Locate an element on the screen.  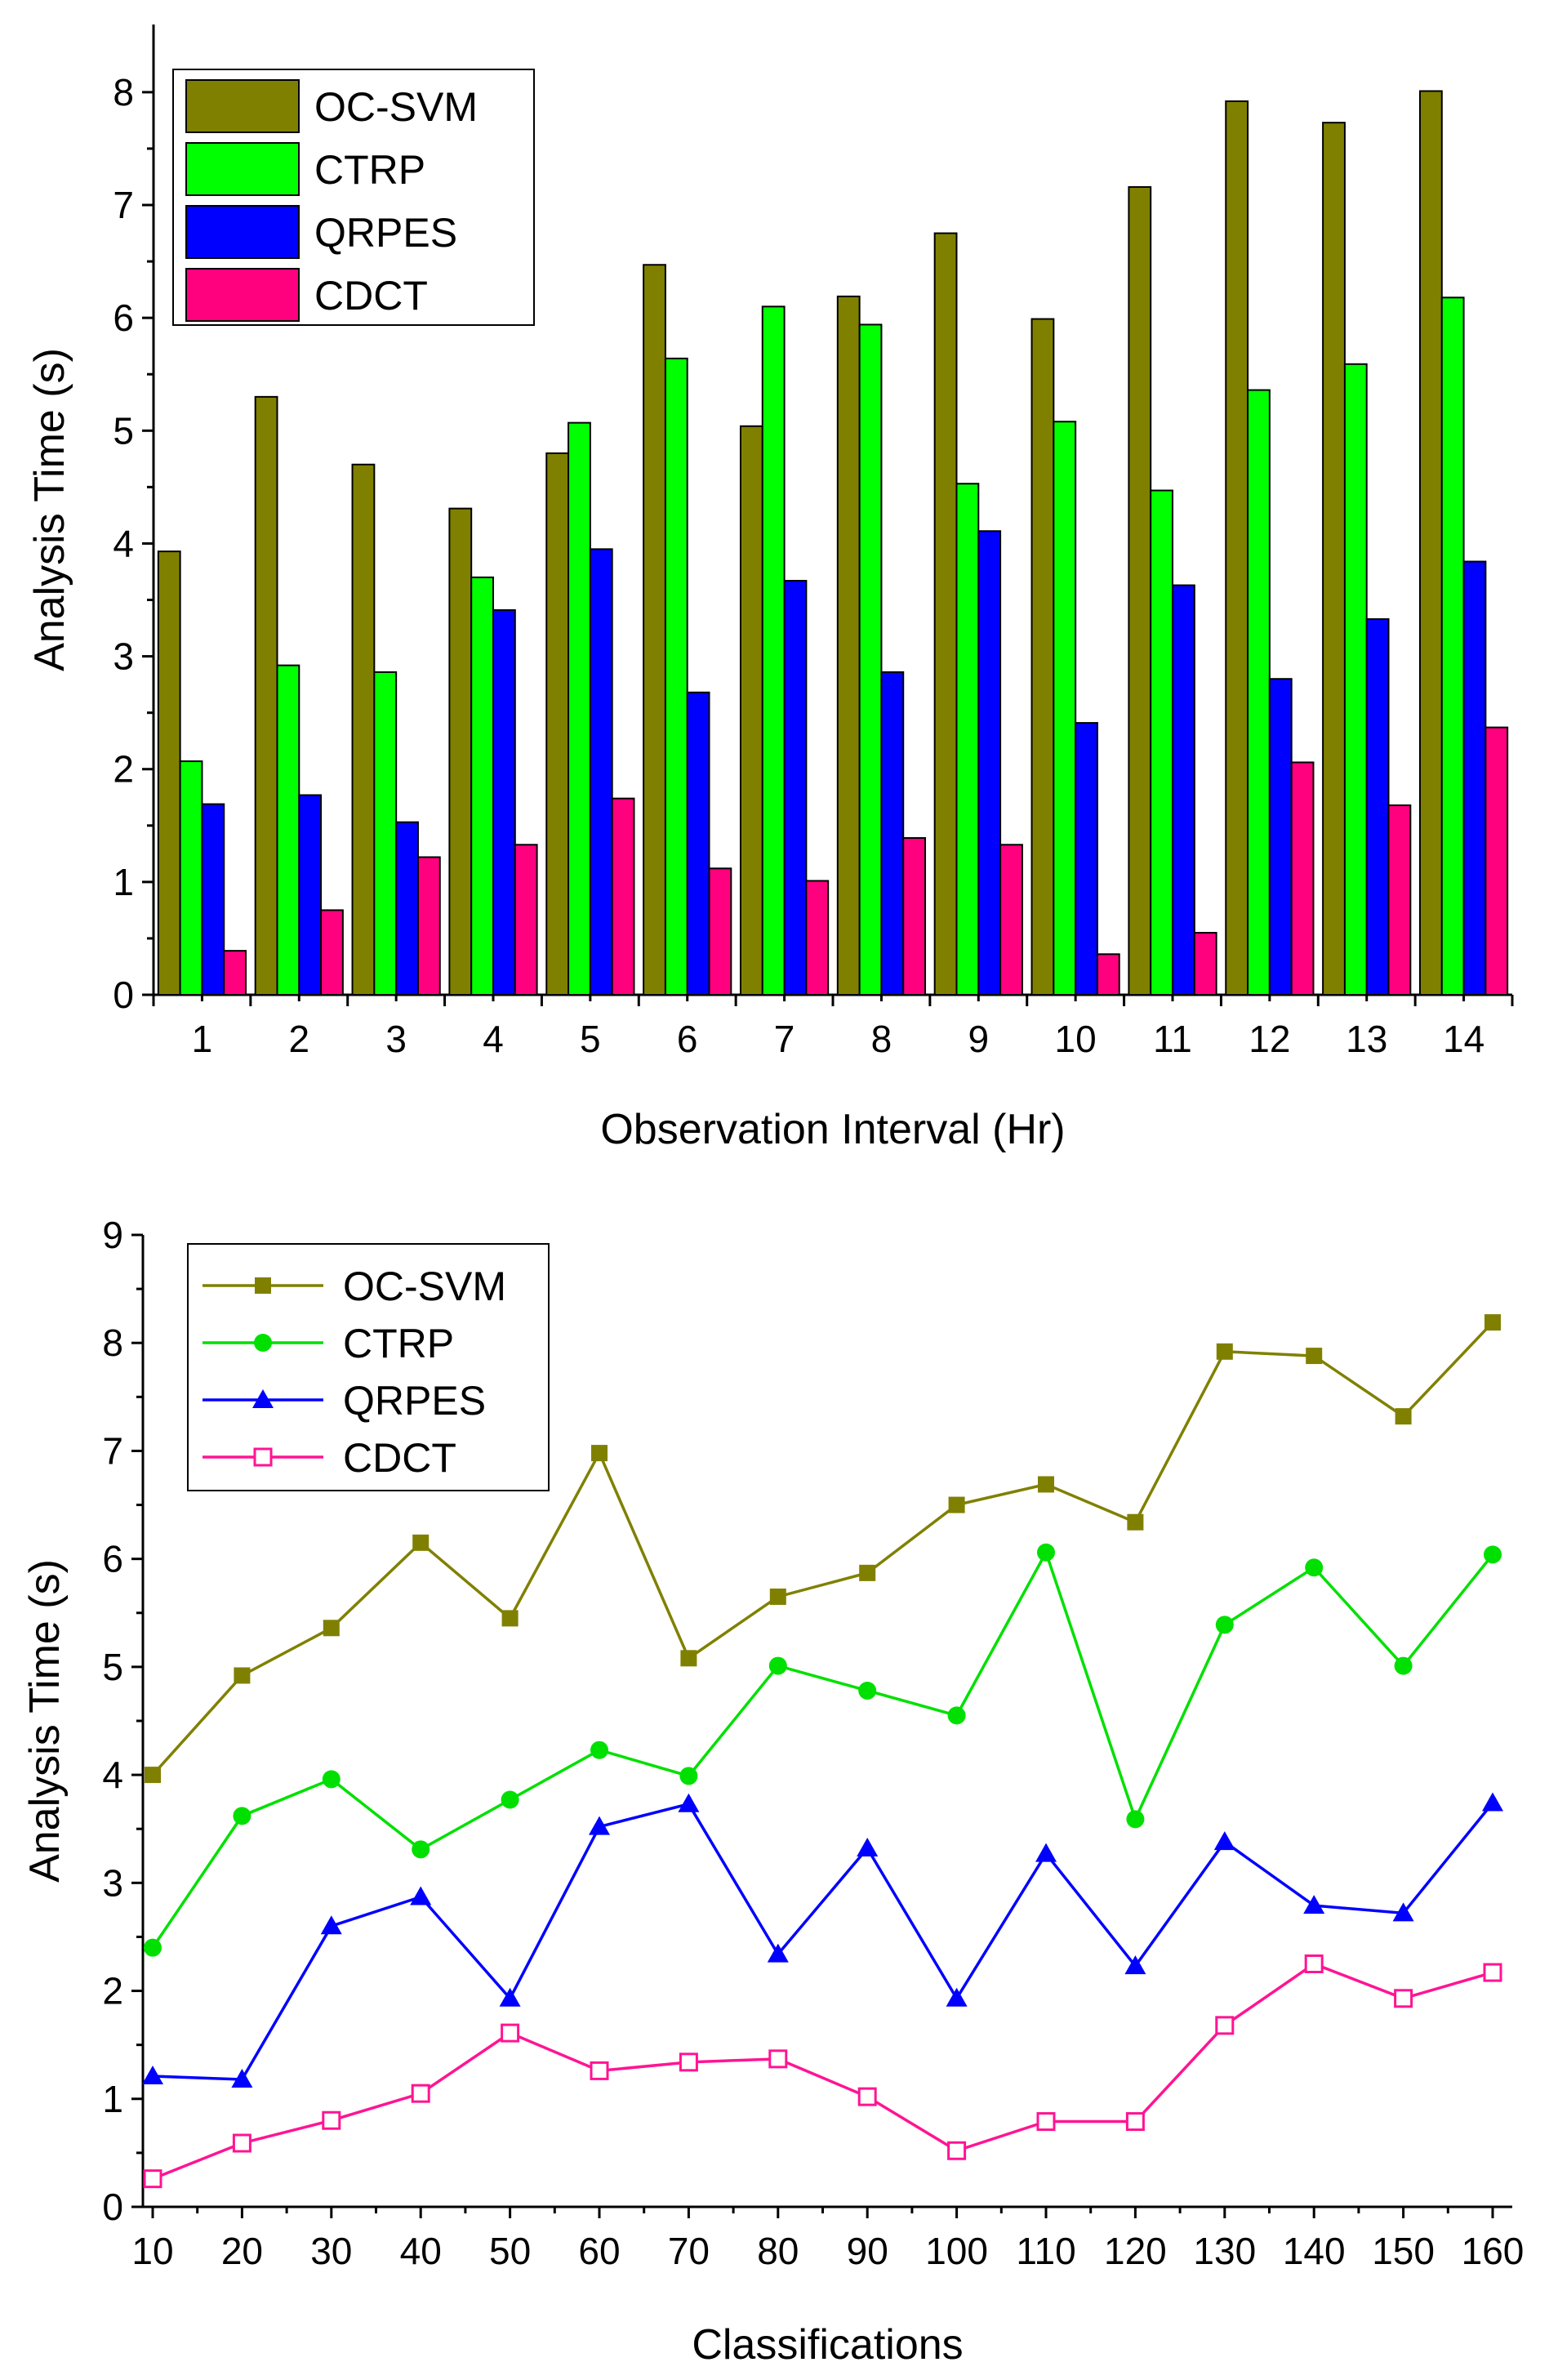
x-tick-label: 9 is located at coordinates (978, 1039).